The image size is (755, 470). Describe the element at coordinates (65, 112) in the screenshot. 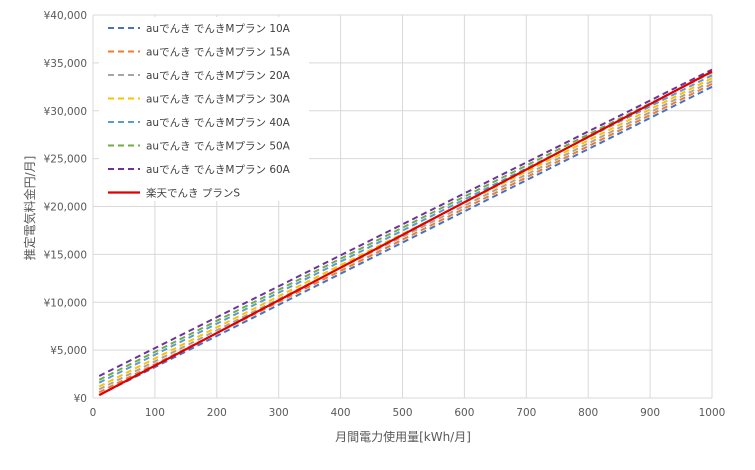

I see `y-tick-label: ¥30,000` at that location.